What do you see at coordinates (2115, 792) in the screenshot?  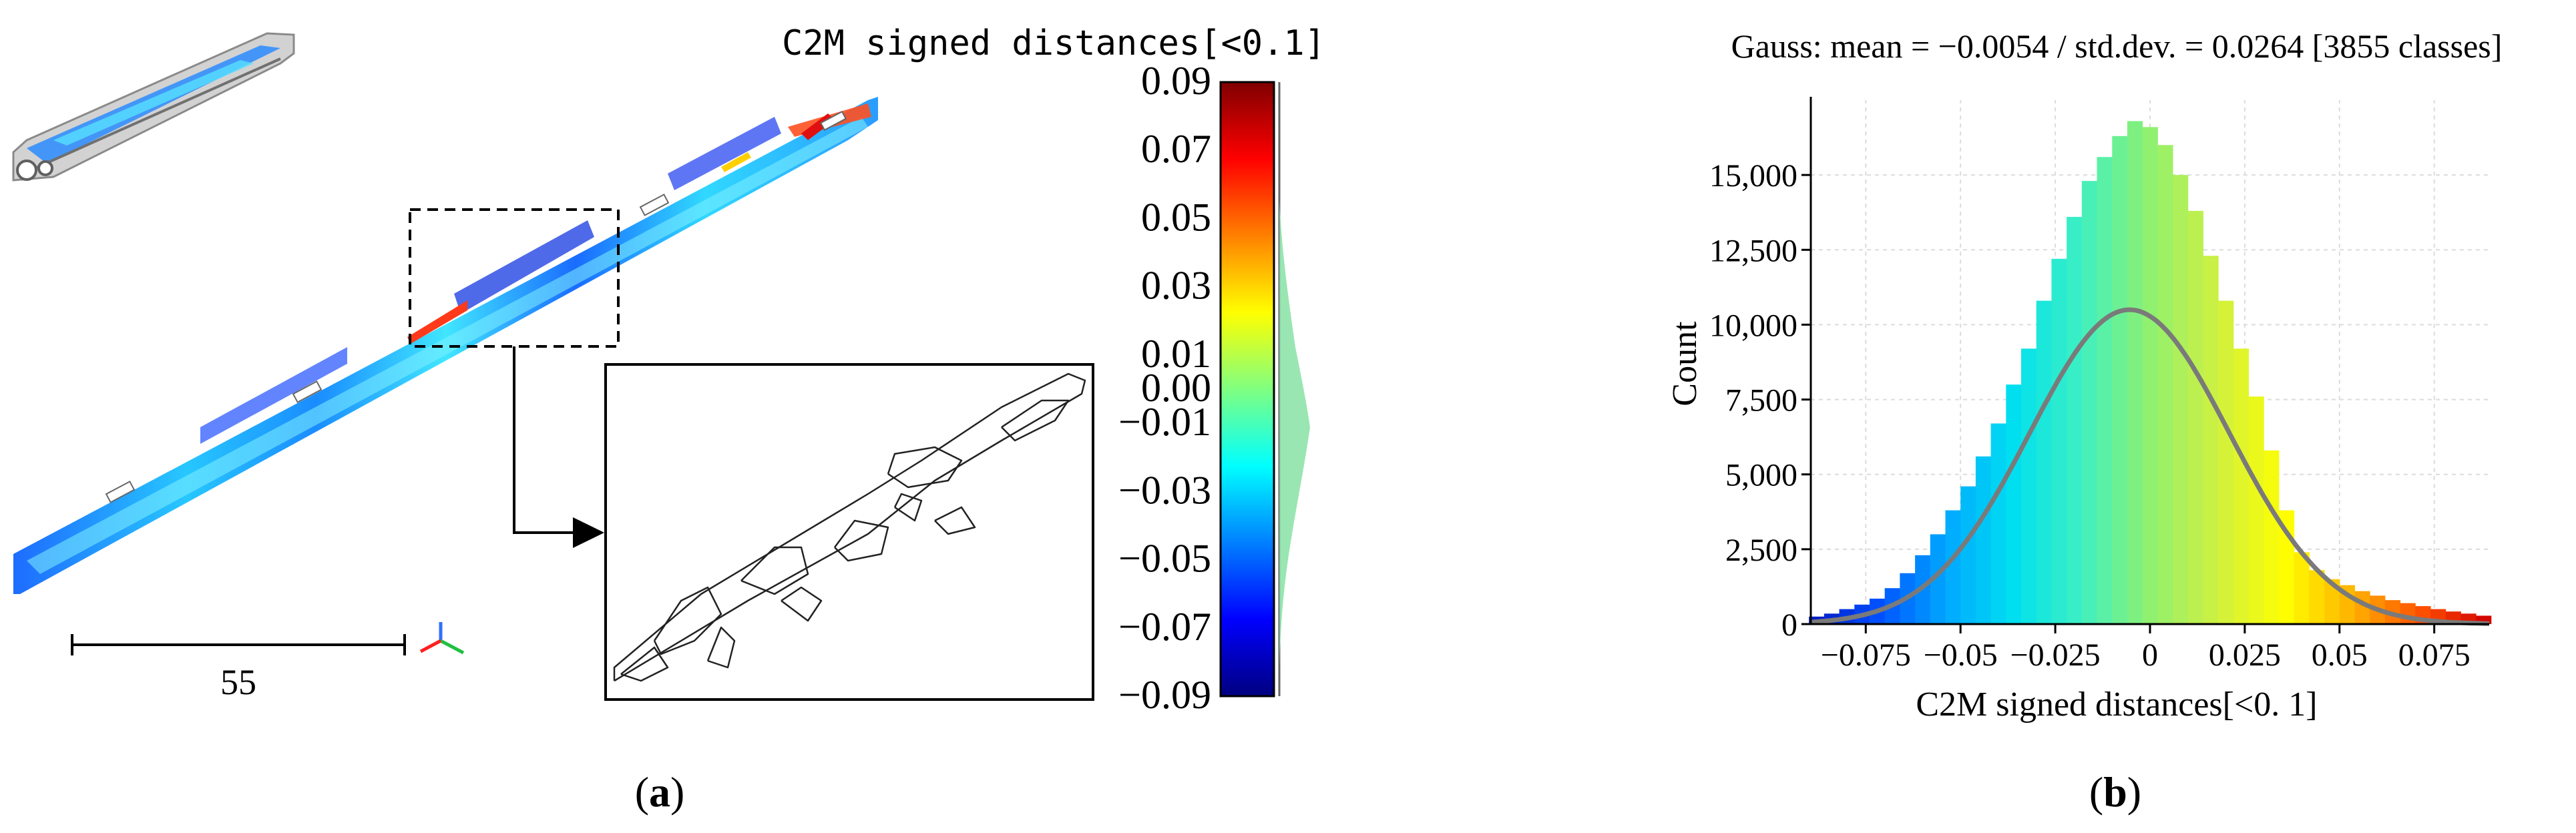 I see `panel-label-b: (b)` at bounding box center [2115, 792].